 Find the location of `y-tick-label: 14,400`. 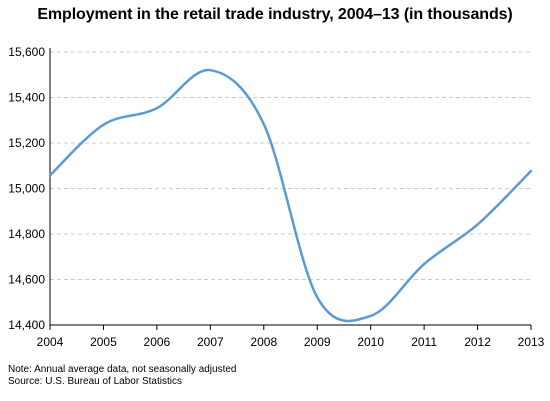

y-tick-label: 14,400 is located at coordinates (26, 325).